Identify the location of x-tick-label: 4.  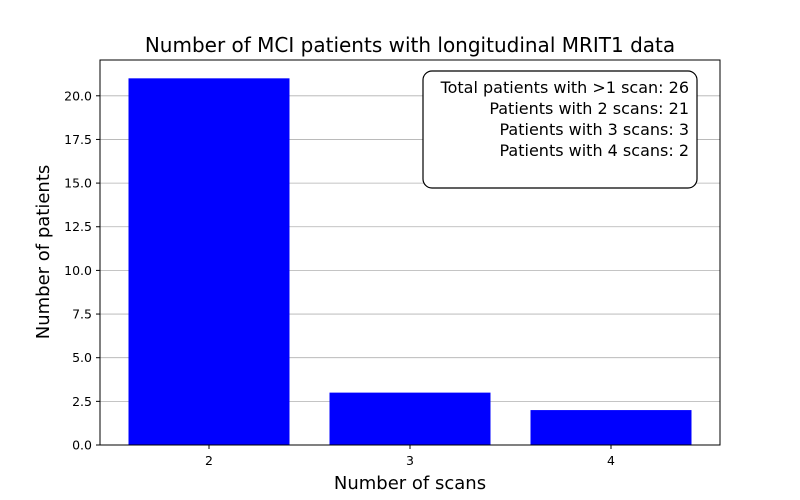
(611, 460).